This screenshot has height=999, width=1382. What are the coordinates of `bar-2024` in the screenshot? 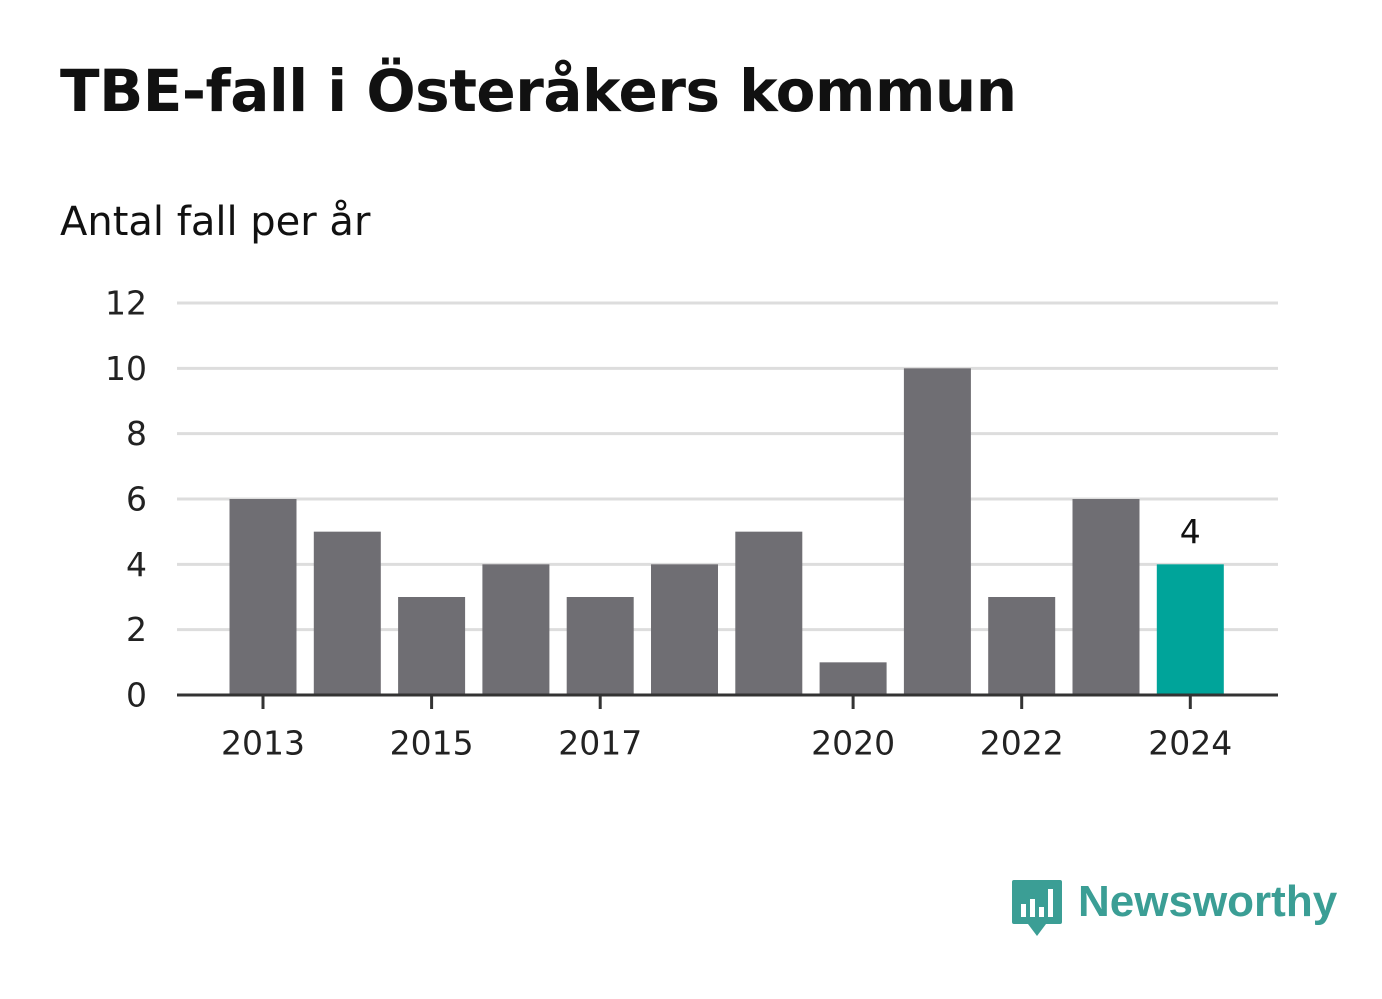 It's located at (1190, 629).